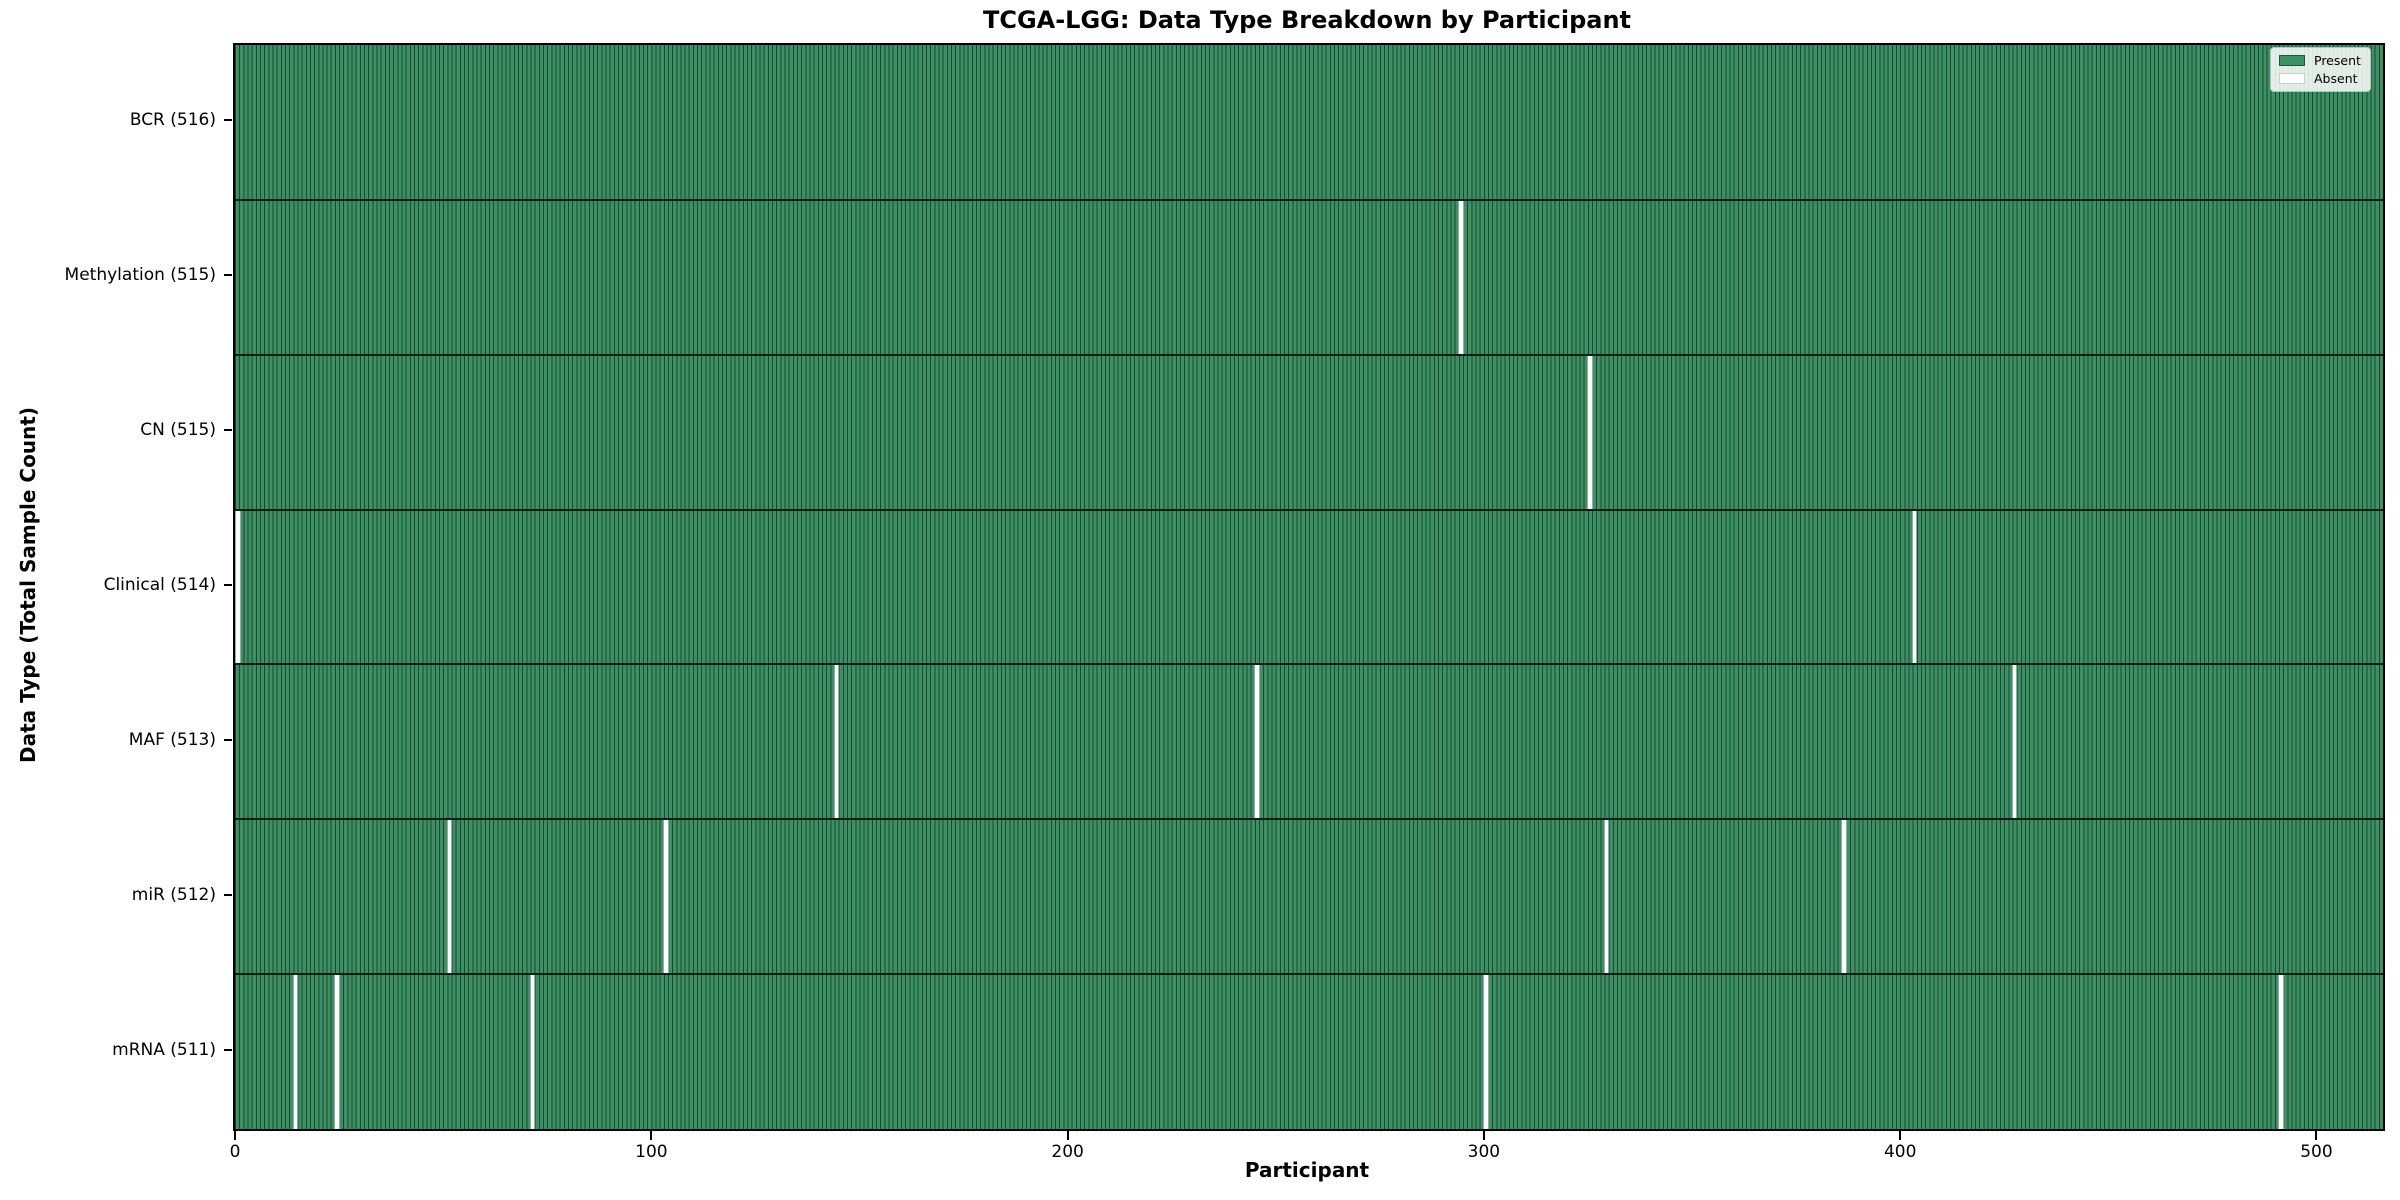 Image resolution: width=2400 pixels, height=1200 pixels. What do you see at coordinates (1309, 1051) in the screenshot?
I see `heatmap-row-mrna` at bounding box center [1309, 1051].